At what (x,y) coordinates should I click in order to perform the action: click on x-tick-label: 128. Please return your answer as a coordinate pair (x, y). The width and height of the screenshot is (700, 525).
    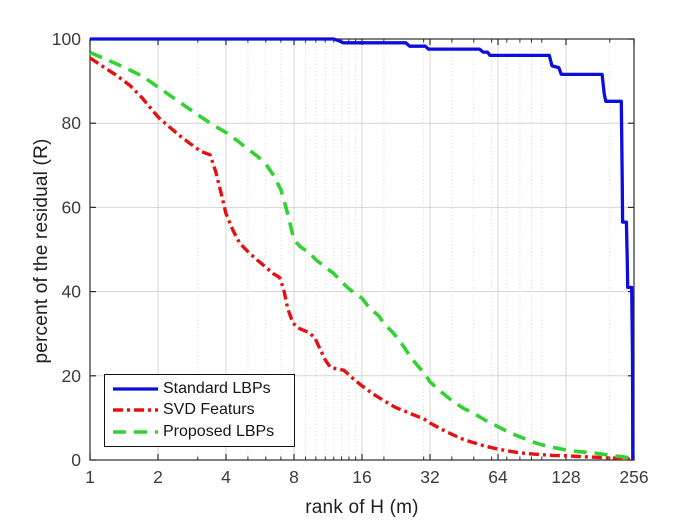
    Looking at the image, I should click on (565, 477).